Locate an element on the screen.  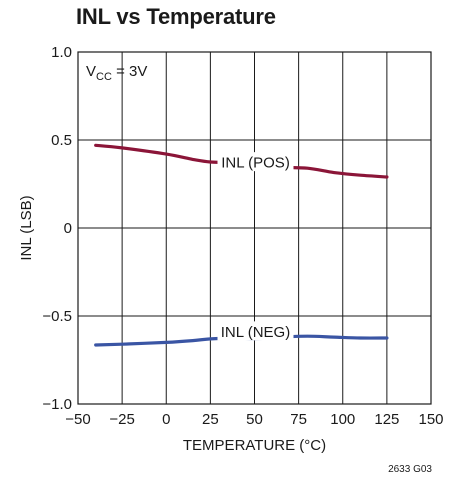
x-tick-label: −50 is located at coordinates (77, 419).